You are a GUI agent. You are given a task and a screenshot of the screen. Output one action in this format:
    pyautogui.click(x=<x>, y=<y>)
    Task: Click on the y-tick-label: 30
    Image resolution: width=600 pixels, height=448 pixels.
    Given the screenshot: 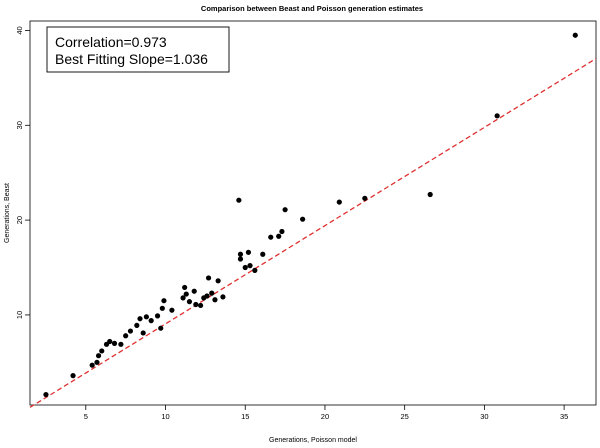 What is the action you would take?
    pyautogui.click(x=19, y=125)
    